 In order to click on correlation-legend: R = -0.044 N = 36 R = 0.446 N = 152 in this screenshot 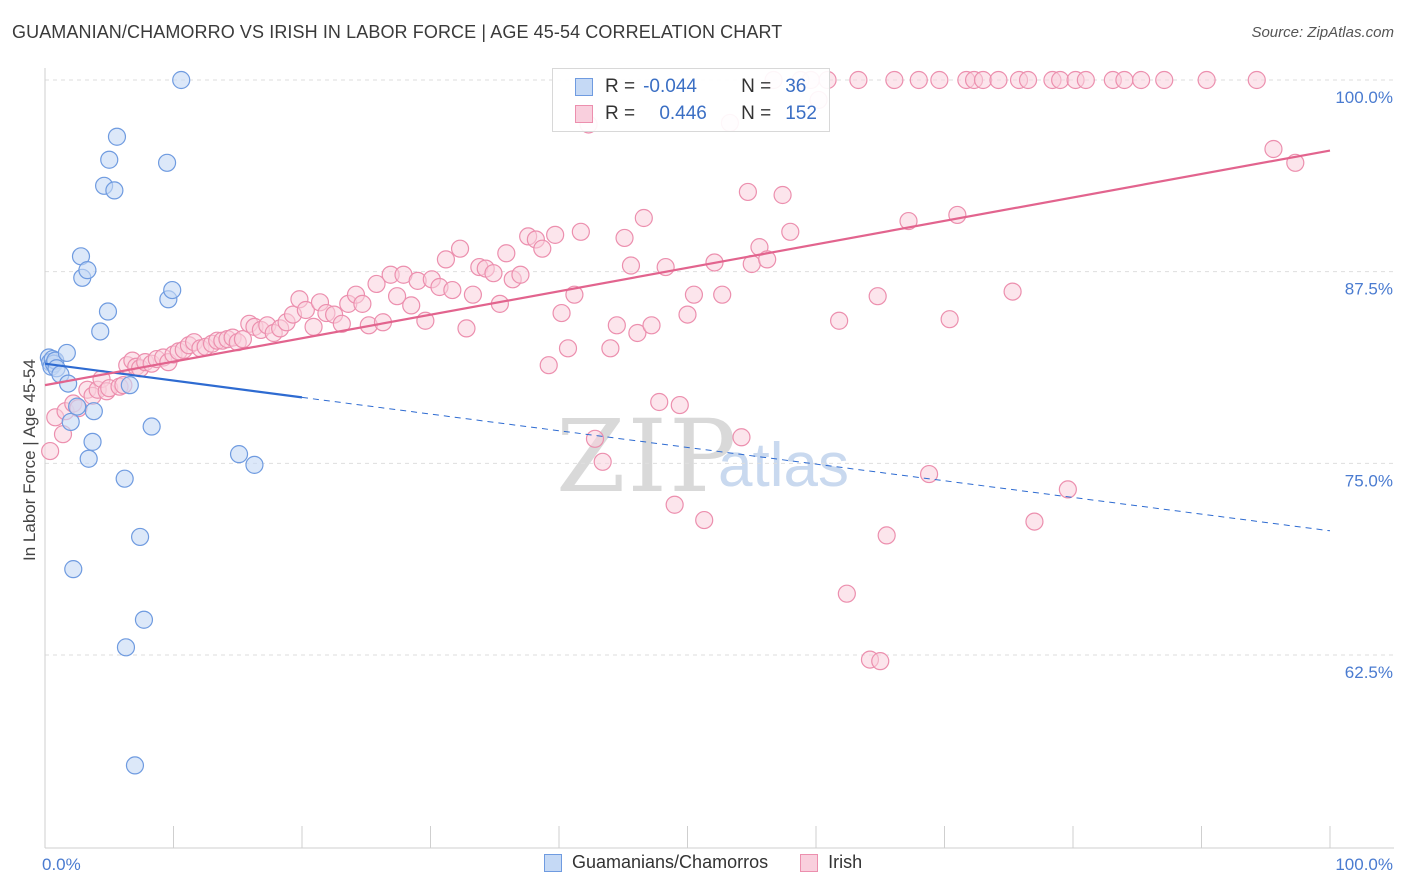, I will do `click(691, 100)`.